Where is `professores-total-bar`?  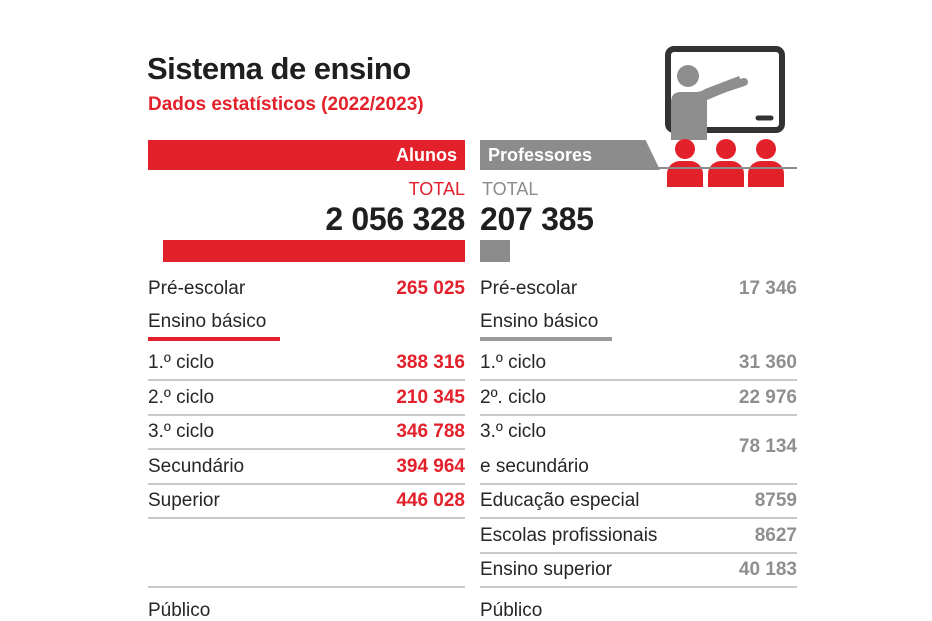 professores-total-bar is located at coordinates (495, 251).